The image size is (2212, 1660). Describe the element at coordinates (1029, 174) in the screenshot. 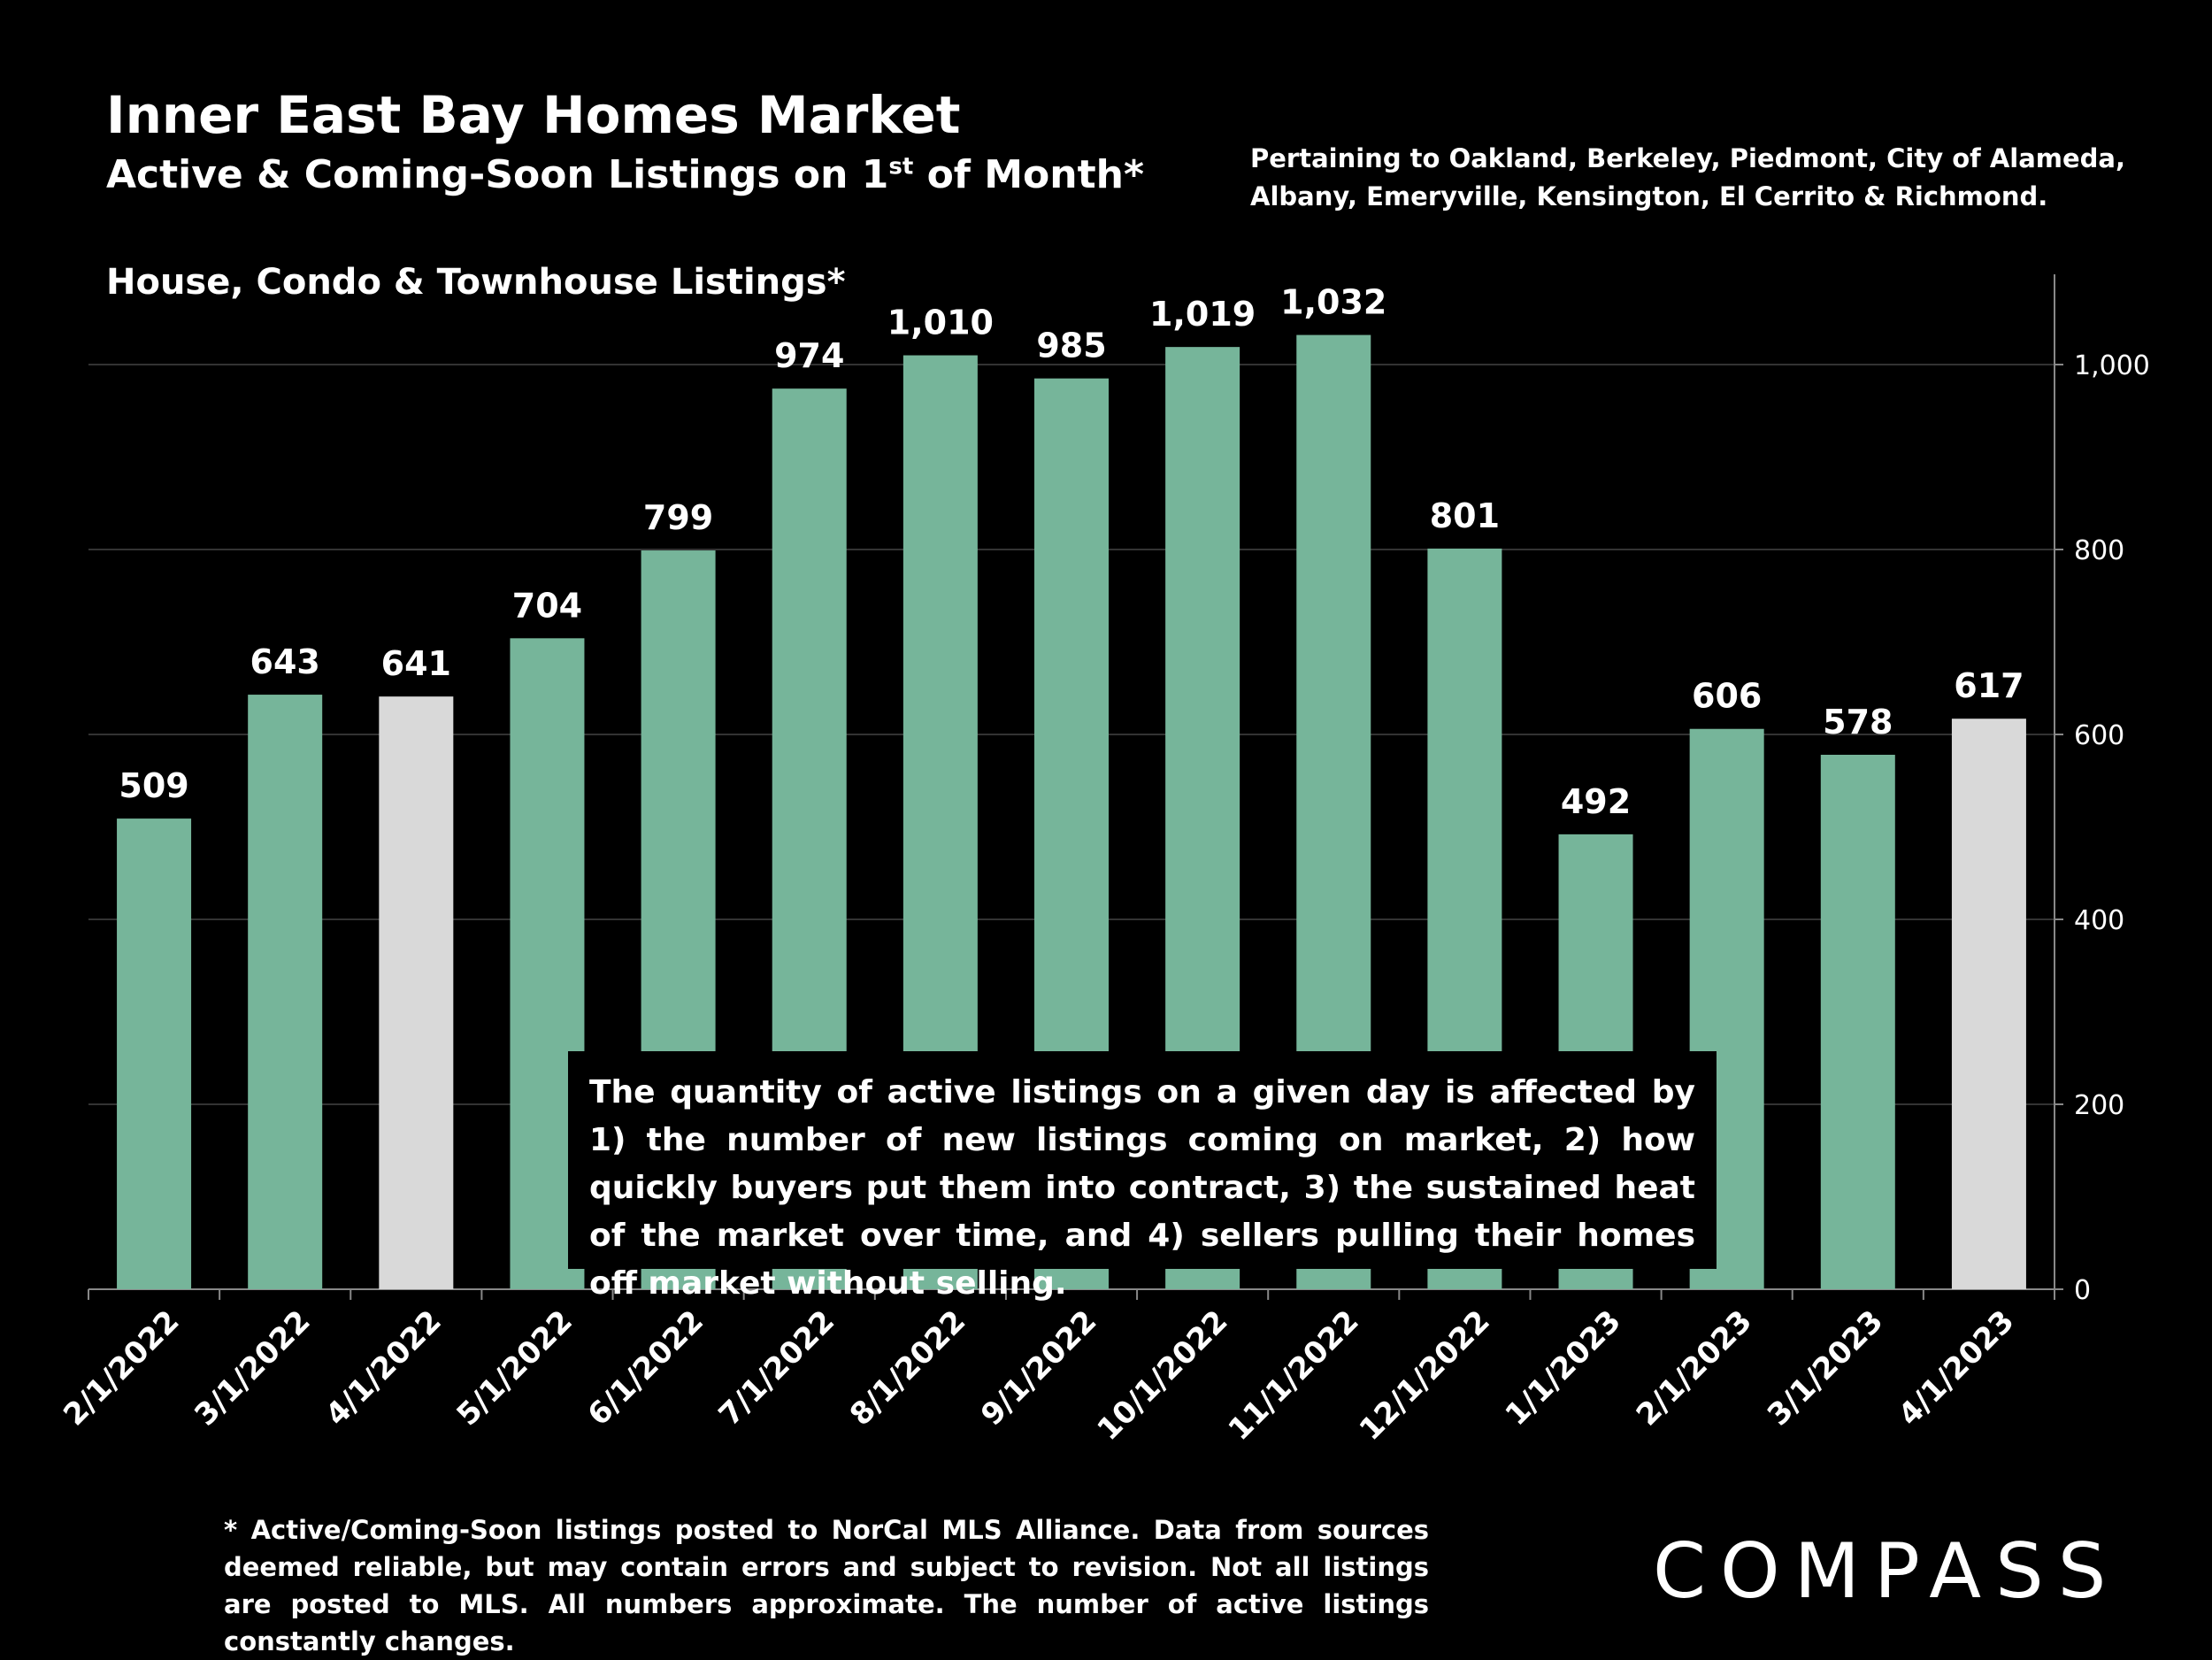

I see `subtitle-suffix: of Month*` at that location.